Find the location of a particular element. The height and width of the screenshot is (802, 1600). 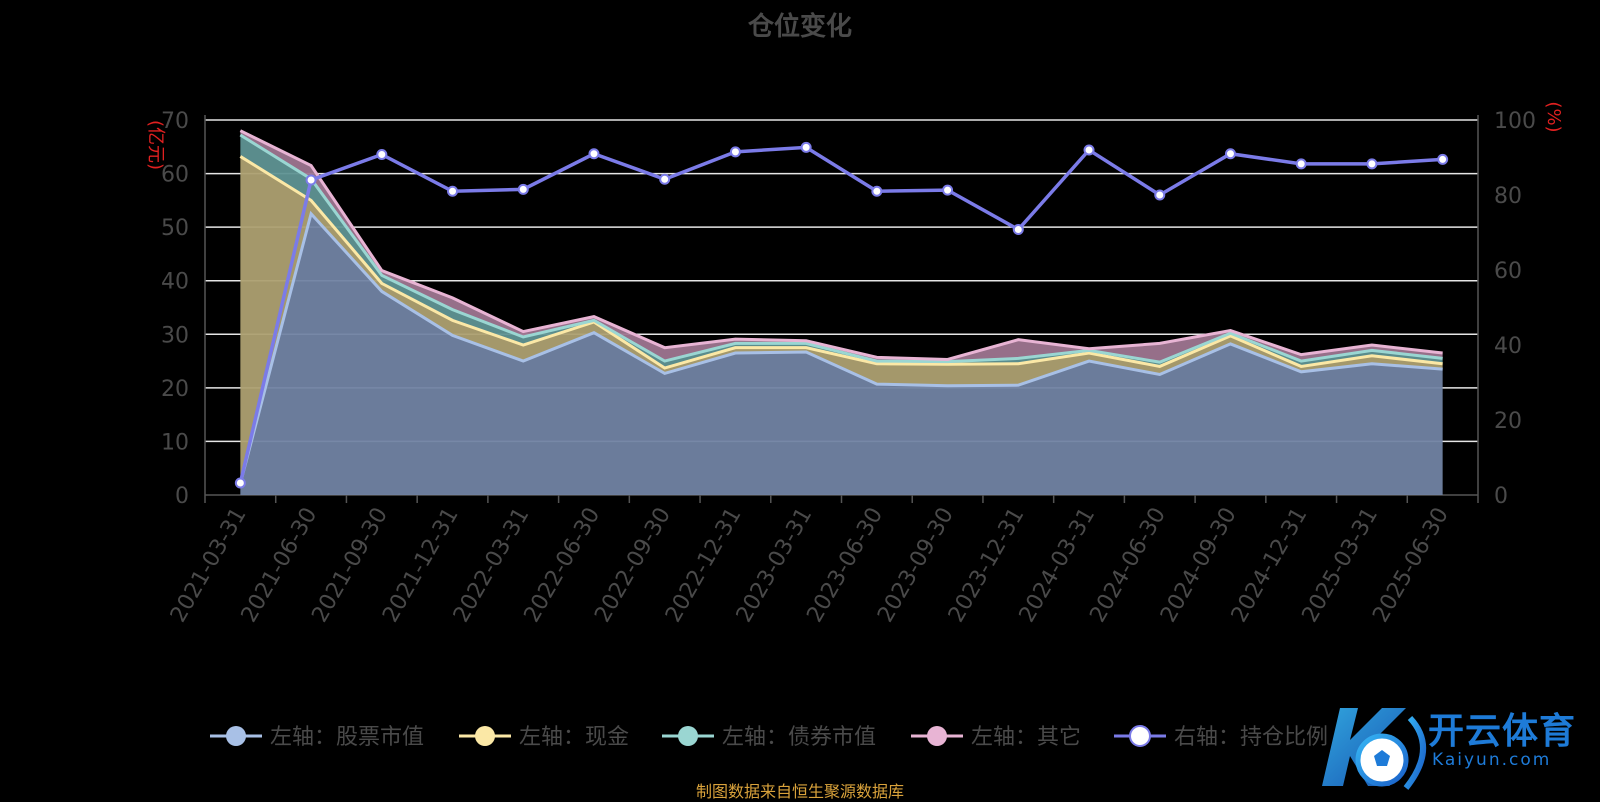

x-axis-tick-label: 2022-06-30 is located at coordinates (563, 565).